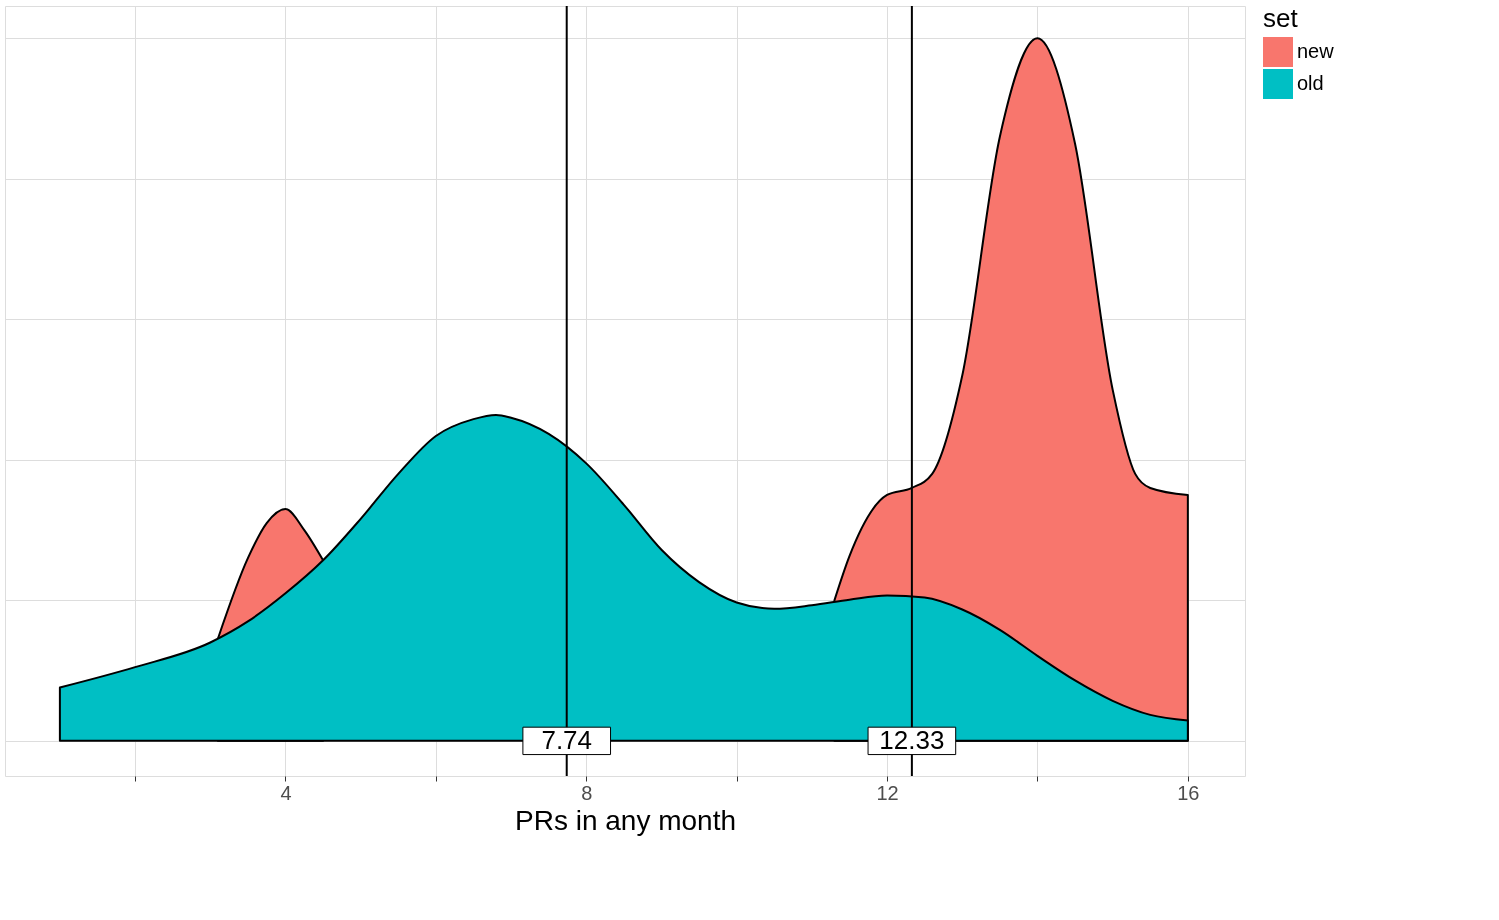 Image resolution: width=1499 pixels, height=920 pixels. I want to click on legend-label: new, so click(1316, 51).